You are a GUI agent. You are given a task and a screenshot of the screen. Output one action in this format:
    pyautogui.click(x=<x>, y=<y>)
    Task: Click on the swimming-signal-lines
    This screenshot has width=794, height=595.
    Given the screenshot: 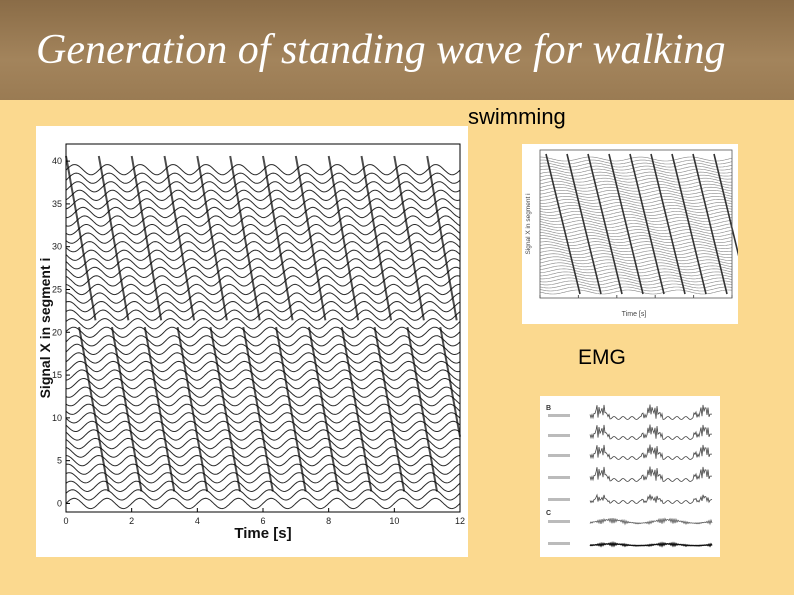 What is the action you would take?
    pyautogui.click(x=644, y=225)
    